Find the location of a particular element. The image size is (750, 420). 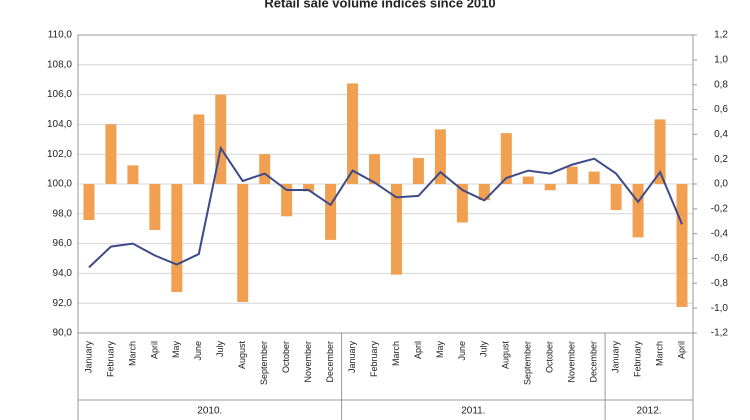

y2-tick-label: -0,6 is located at coordinates (720, 258).